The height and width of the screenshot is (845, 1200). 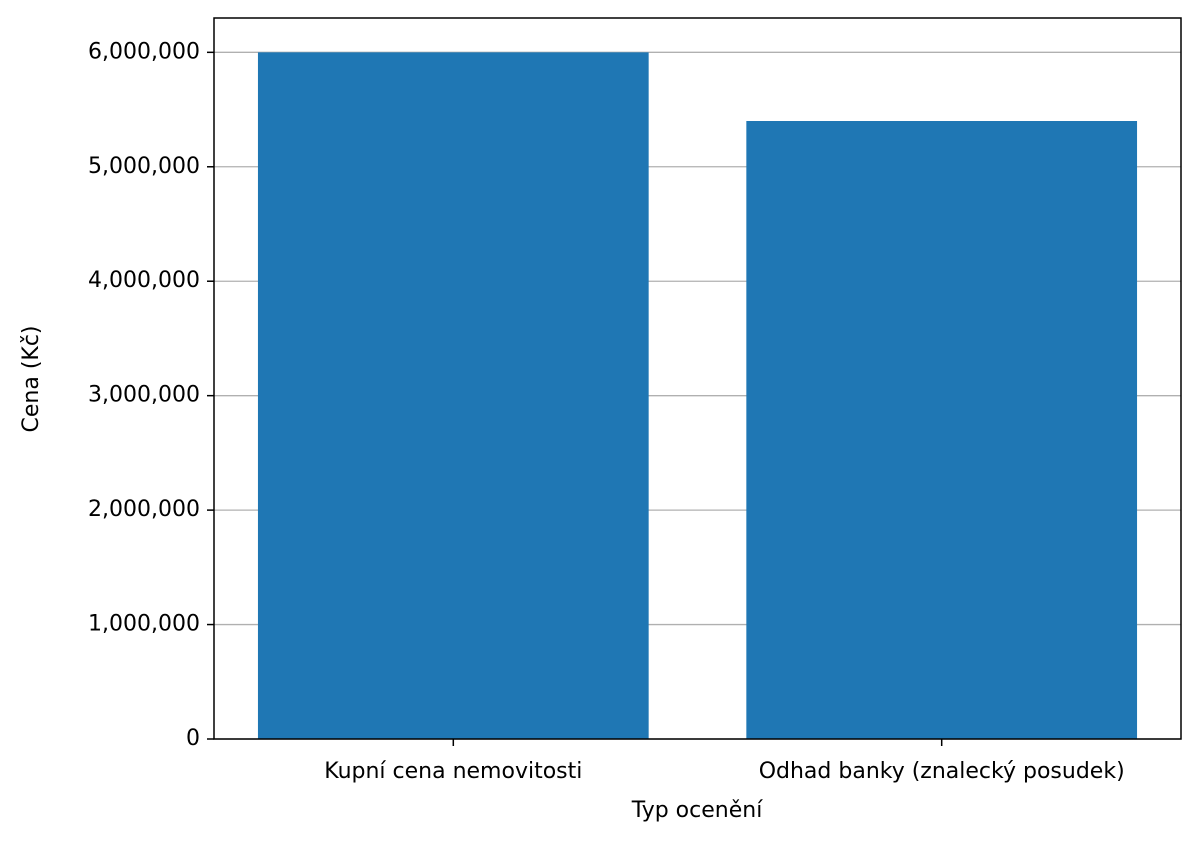 I want to click on x-tick-label: Kupní cena nemovitosti, so click(x=453, y=771).